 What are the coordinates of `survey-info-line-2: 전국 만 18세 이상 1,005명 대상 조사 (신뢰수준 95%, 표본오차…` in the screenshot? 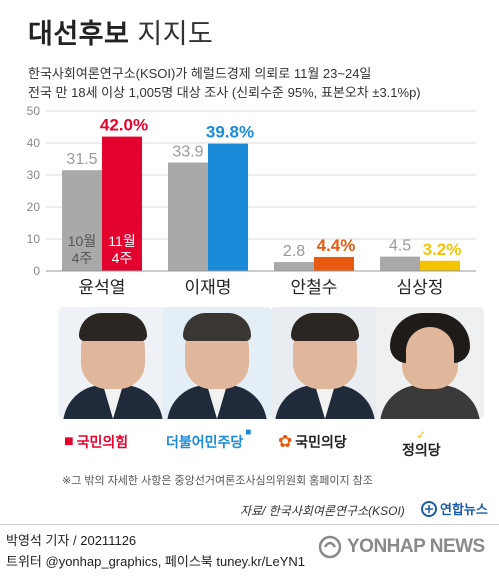 It's located at (224, 92).